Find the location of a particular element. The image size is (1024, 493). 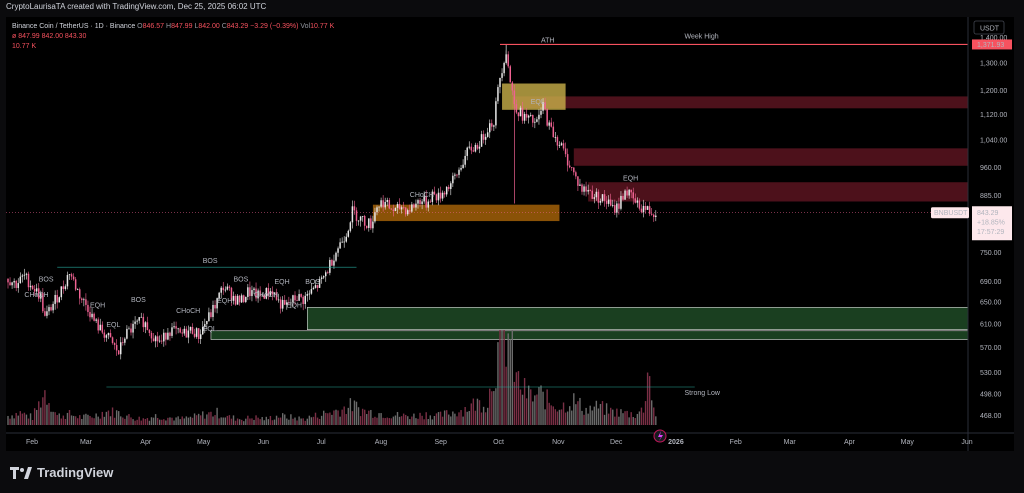

symbol-title: Binance Coin / TetherUS · 1D · Binance is located at coordinates (74, 26).